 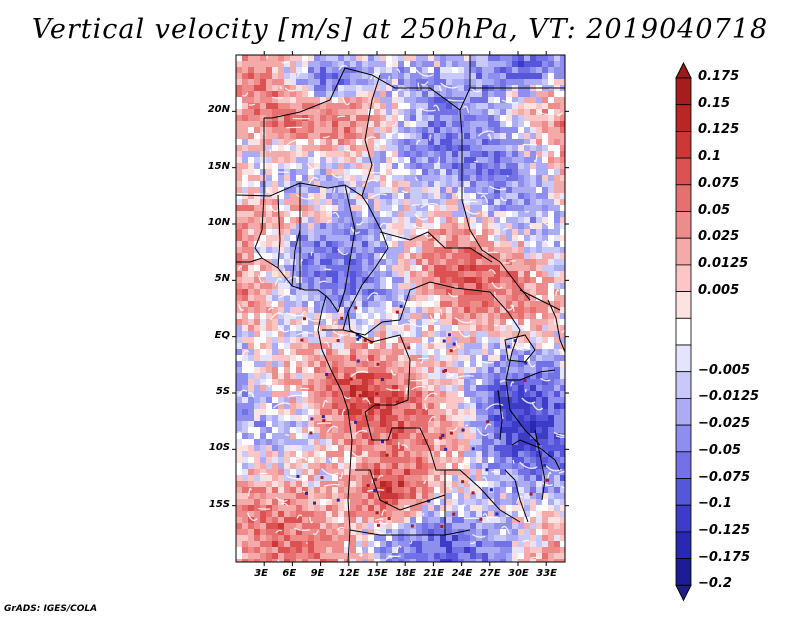 What do you see at coordinates (434, 573) in the screenshot?
I see `lon-tick-label: 21E` at bounding box center [434, 573].